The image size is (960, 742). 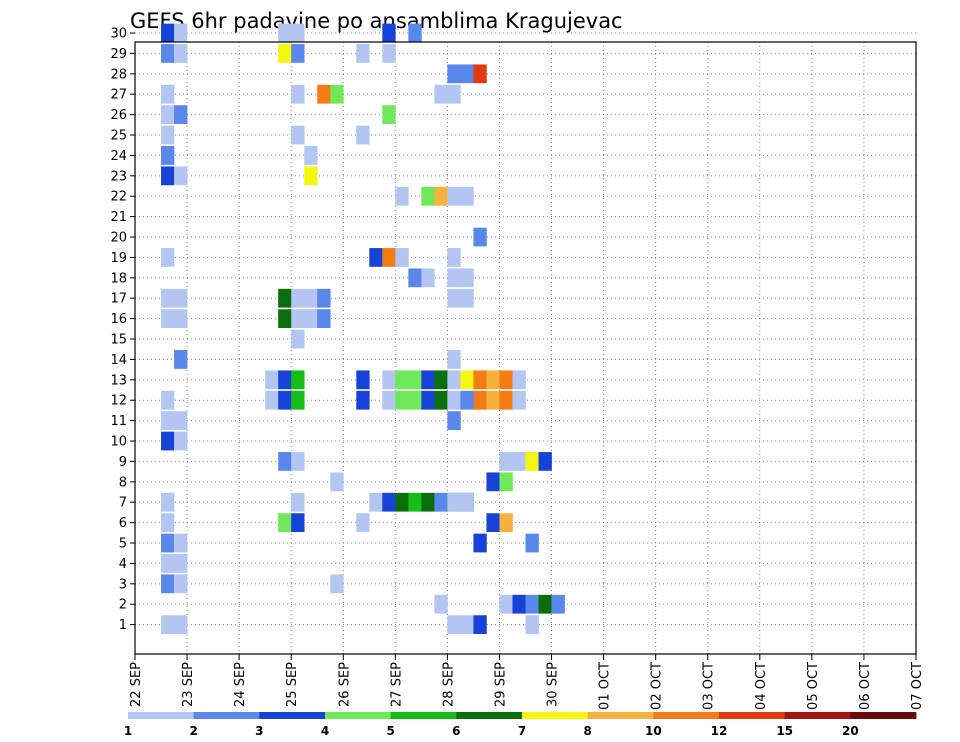 I want to click on x-tick-label: 30 SEP, so click(x=553, y=684).